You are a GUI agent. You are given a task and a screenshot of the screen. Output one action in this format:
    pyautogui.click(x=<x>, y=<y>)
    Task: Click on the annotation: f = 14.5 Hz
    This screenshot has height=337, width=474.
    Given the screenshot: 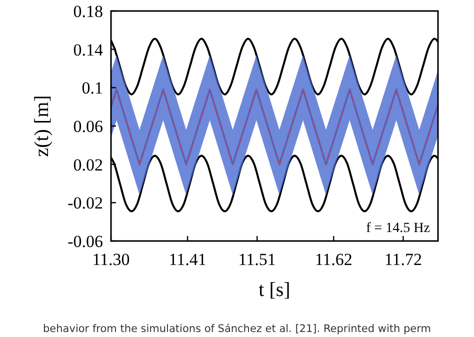 What is the action you would take?
    pyautogui.click(x=398, y=228)
    